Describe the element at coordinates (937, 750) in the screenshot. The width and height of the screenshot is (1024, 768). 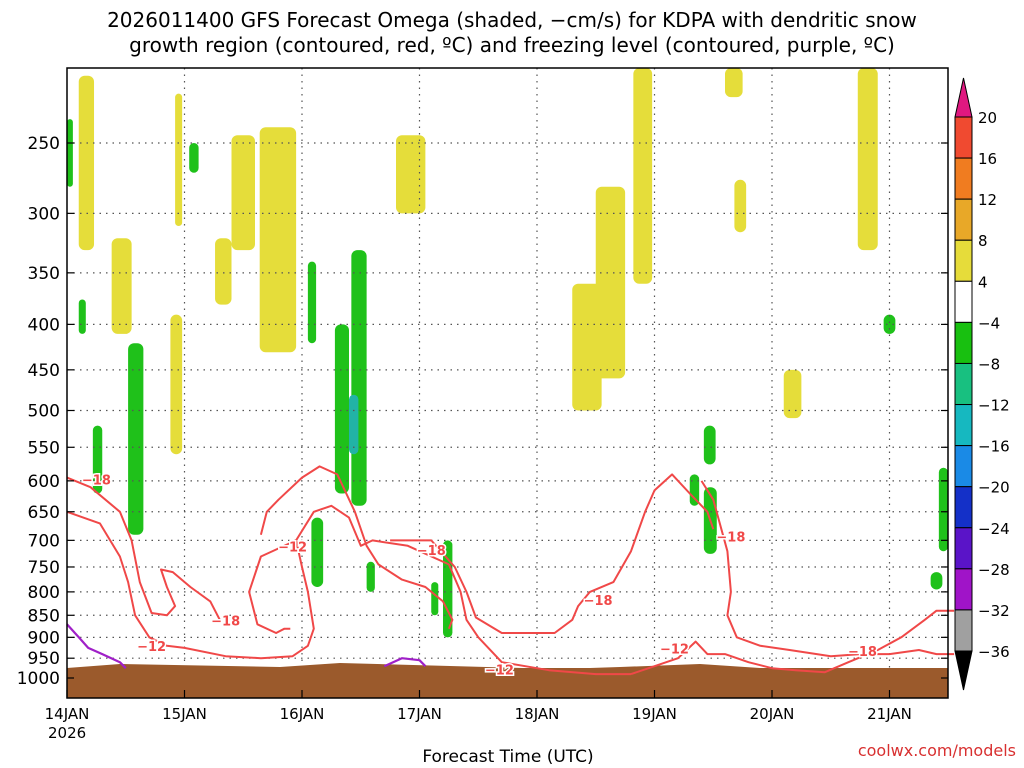
I see `credit-text: coolwx.com/models` at that location.